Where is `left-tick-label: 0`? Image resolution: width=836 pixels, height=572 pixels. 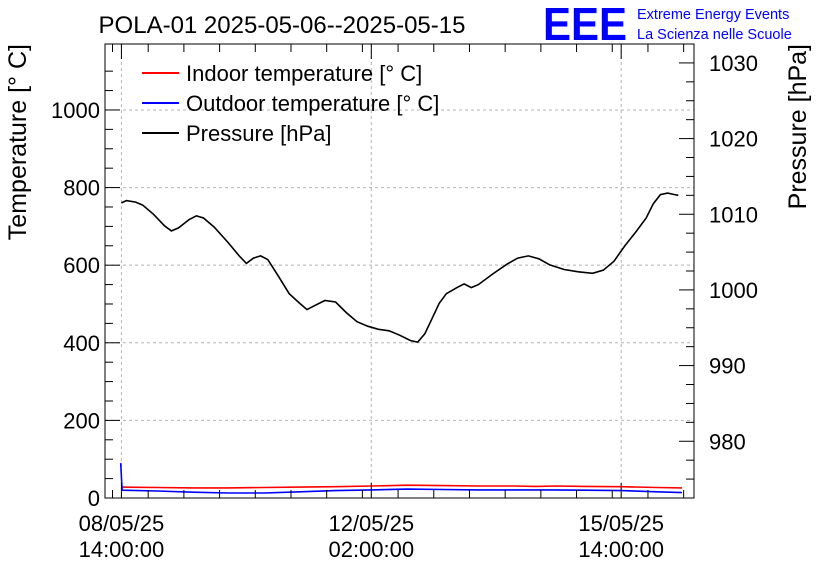 left-tick-label: 0 is located at coordinates (94, 498).